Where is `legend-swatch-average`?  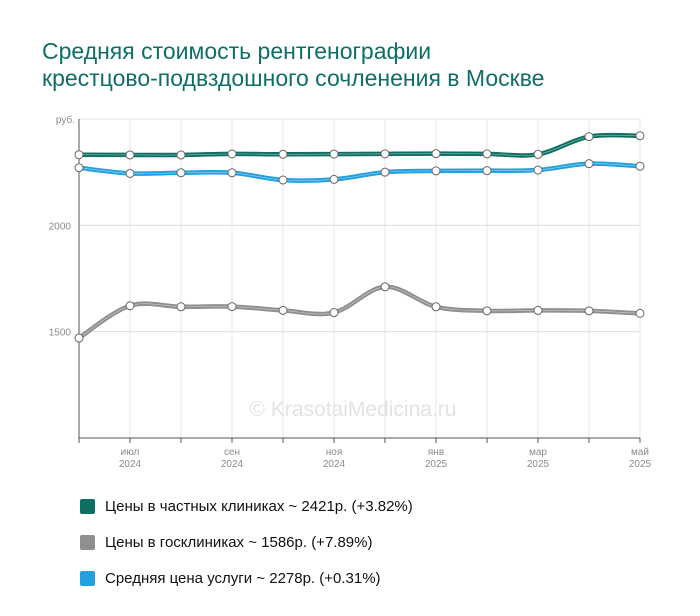 legend-swatch-average is located at coordinates (87, 578).